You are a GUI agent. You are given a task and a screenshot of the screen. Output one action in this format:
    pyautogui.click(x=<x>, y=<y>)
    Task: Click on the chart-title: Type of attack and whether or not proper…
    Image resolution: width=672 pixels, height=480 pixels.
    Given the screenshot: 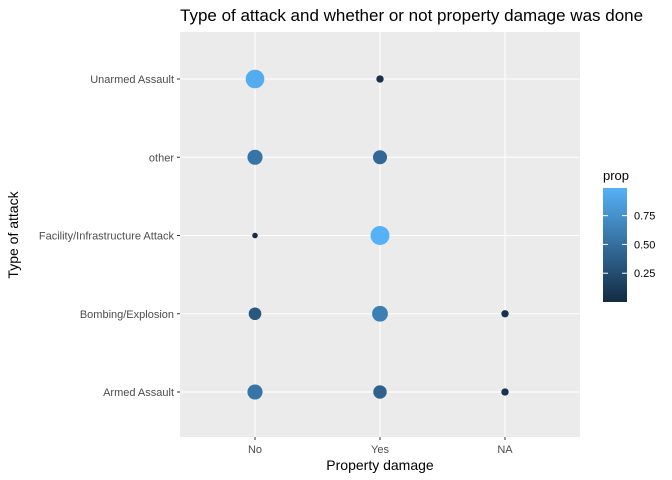 What is the action you would take?
    pyautogui.click(x=411, y=15)
    